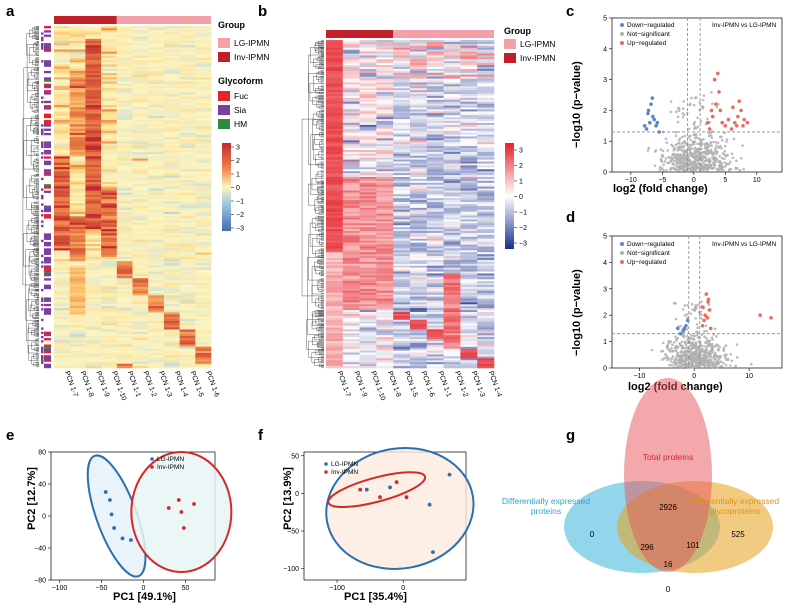 The height and width of the screenshot is (608, 790). I want to click on heatmap-b-scale-label: −3, so click(523, 244).